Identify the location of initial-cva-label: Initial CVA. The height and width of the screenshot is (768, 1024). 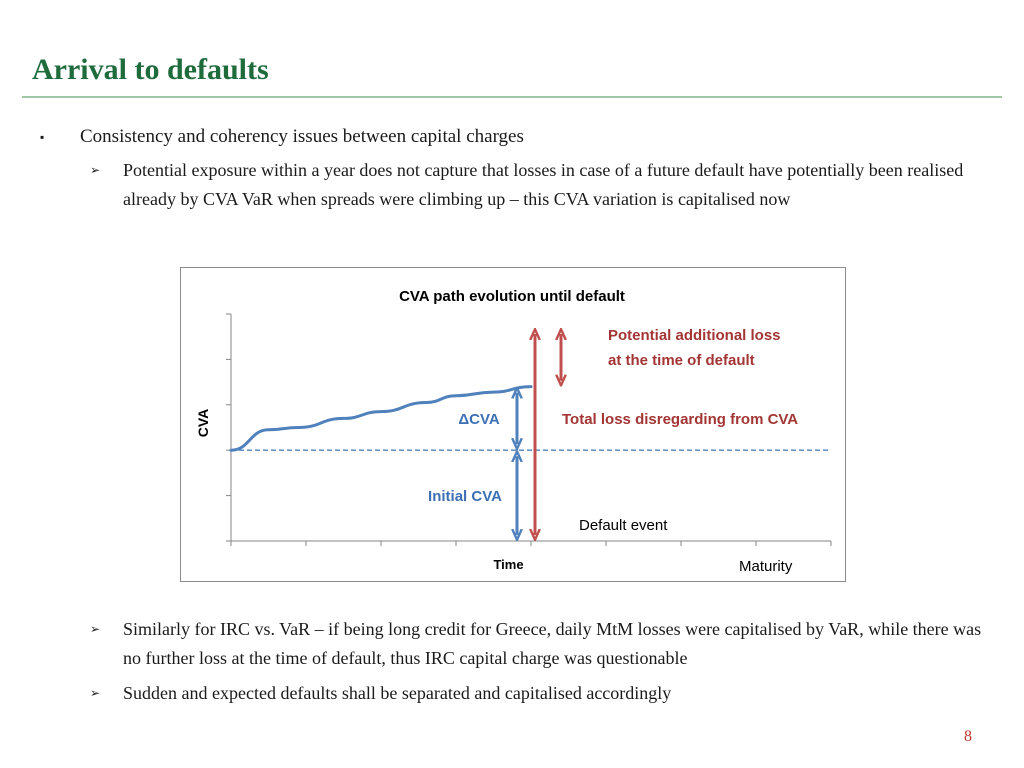
(465, 496).